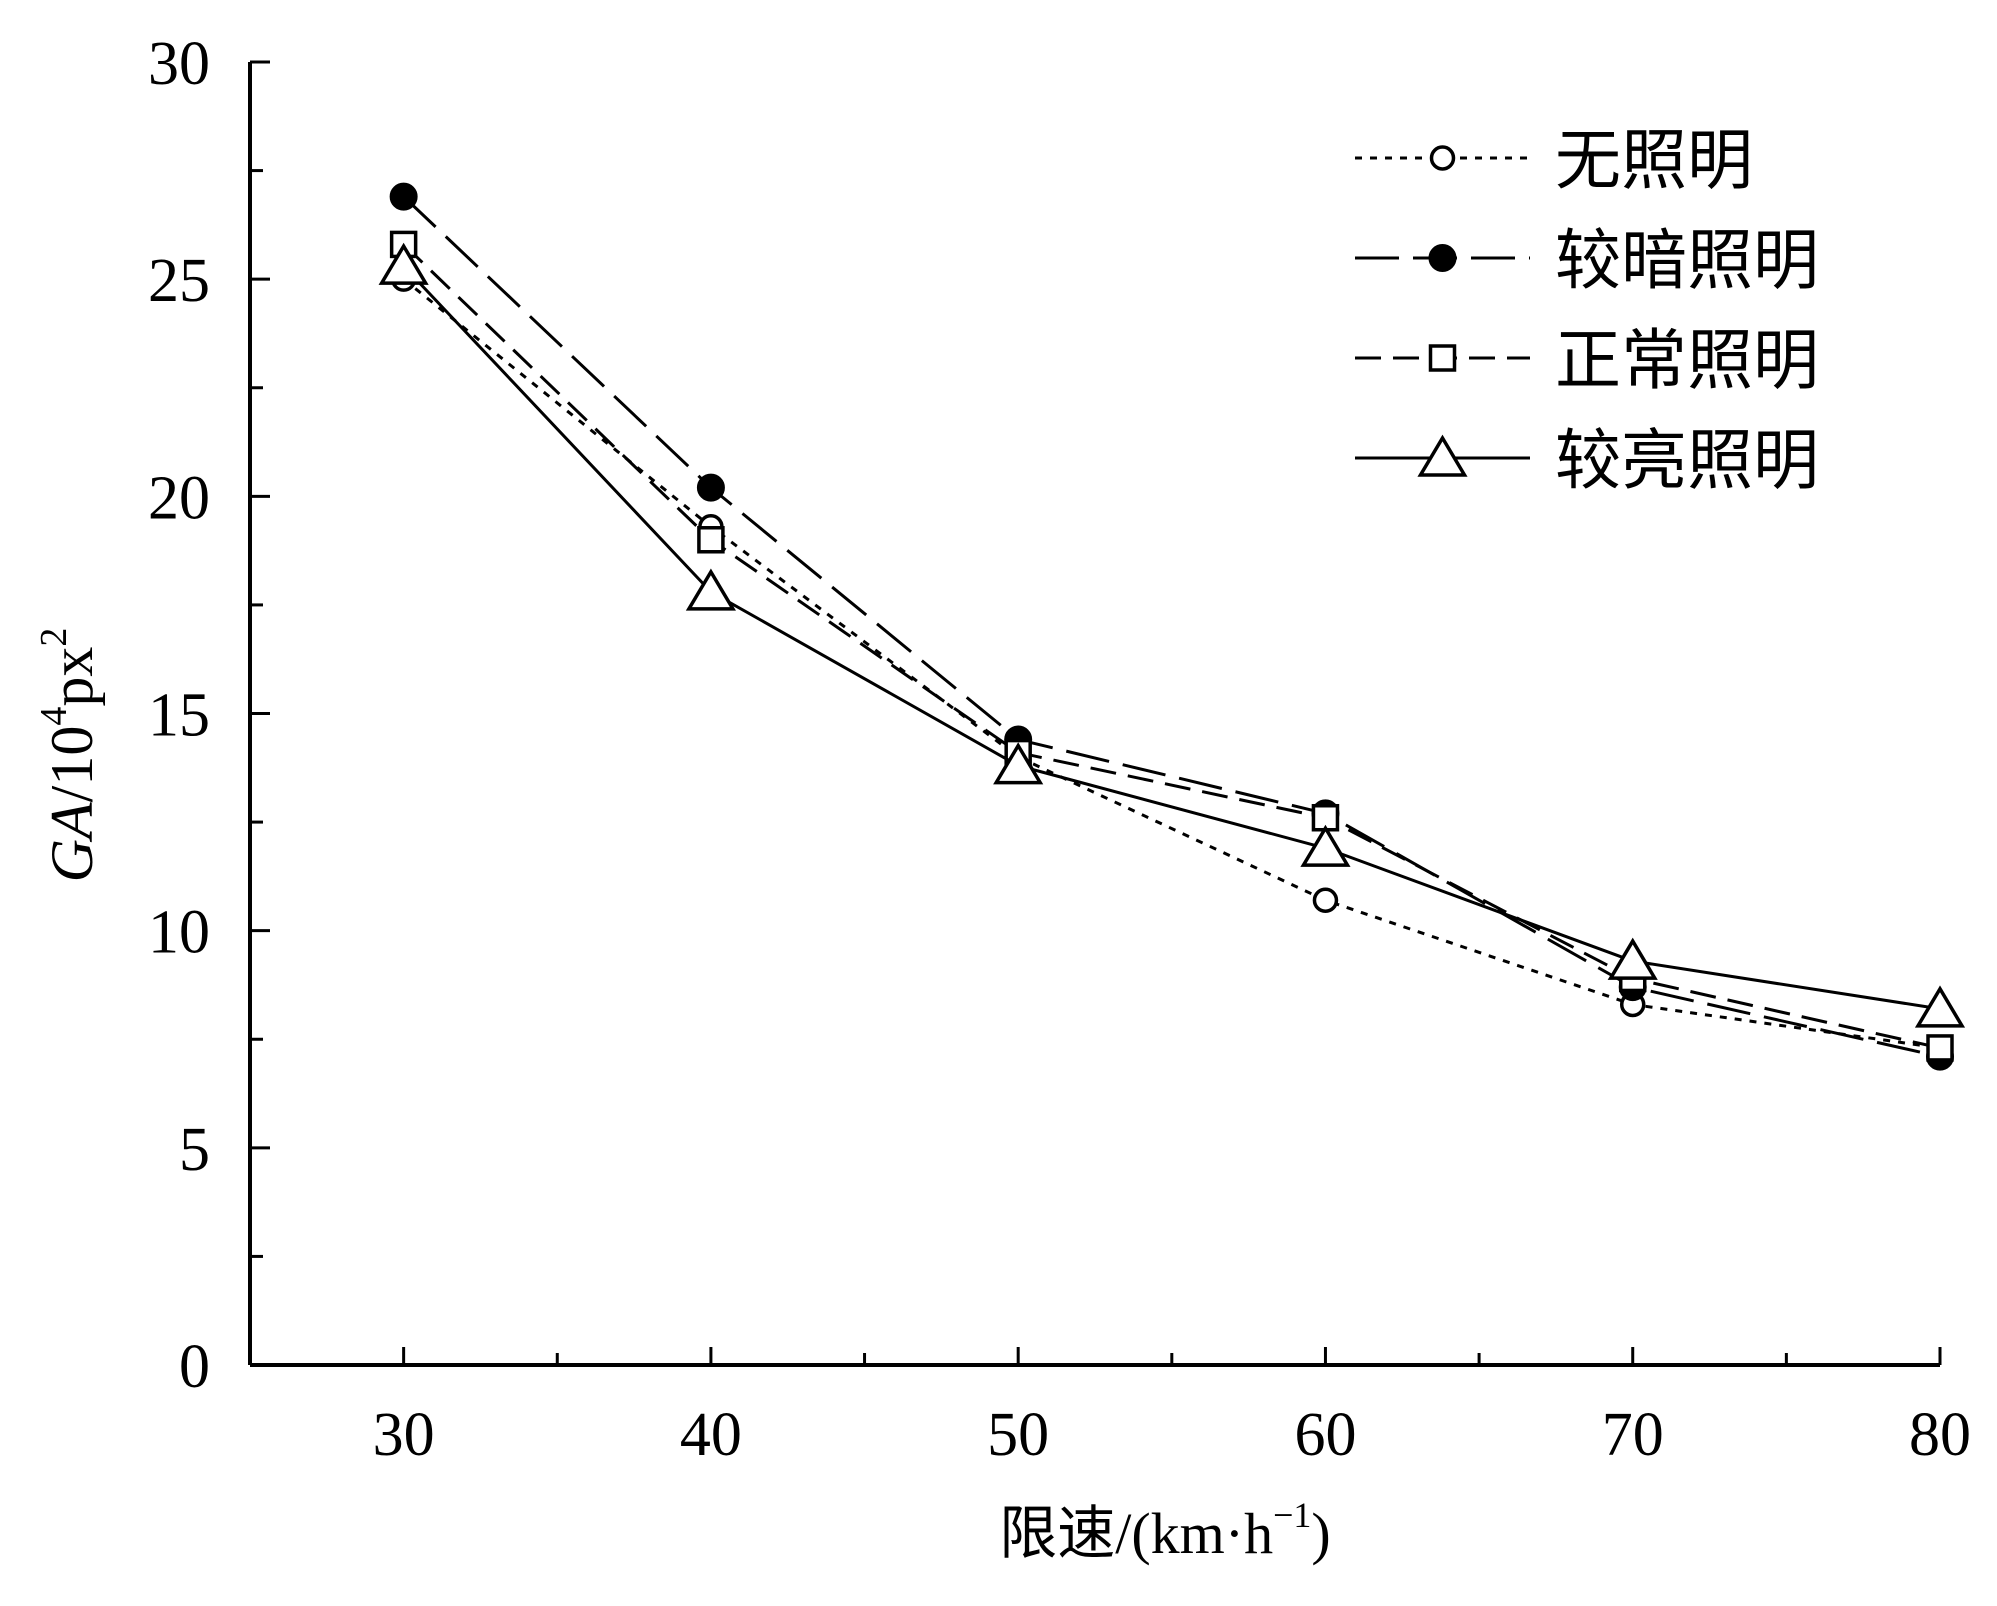  Describe the element at coordinates (54, 716) in the screenshot. I see `y-axis-title-sup1: 4` at that location.